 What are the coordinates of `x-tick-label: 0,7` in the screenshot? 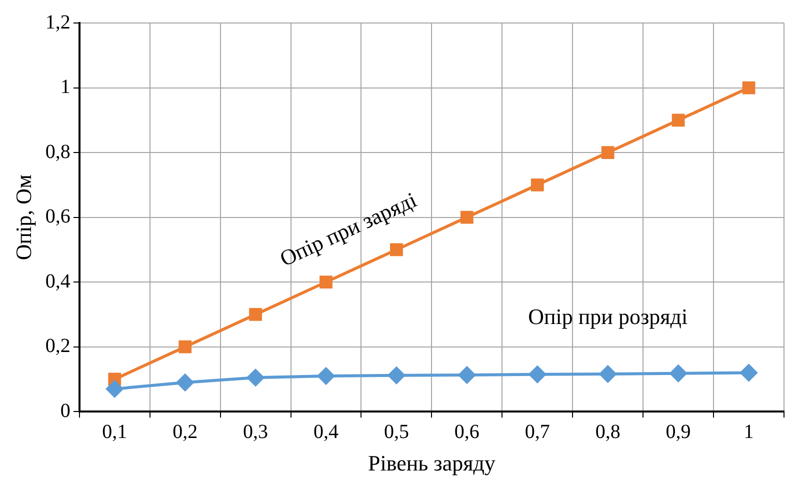 It's located at (537, 431).